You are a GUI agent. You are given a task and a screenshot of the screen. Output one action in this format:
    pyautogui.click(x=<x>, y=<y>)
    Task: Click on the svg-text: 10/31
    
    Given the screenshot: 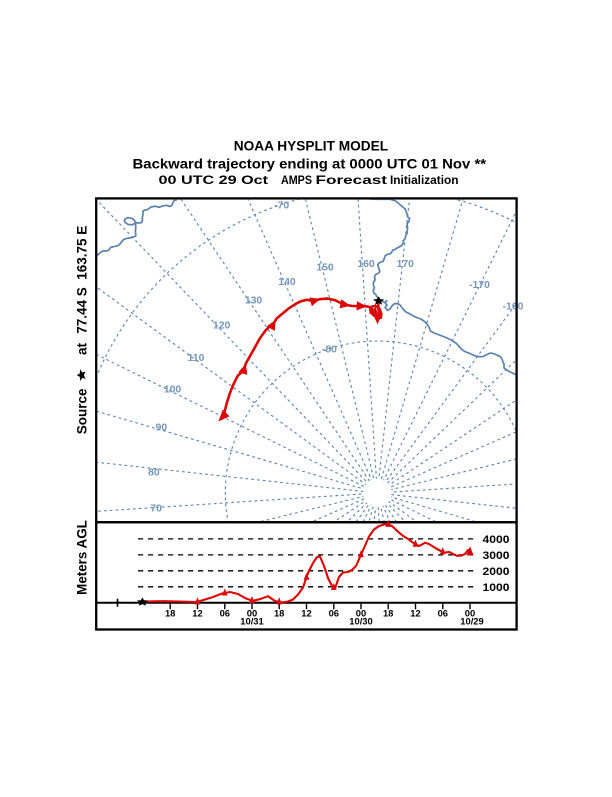 What is the action you would take?
    pyautogui.click(x=251, y=621)
    